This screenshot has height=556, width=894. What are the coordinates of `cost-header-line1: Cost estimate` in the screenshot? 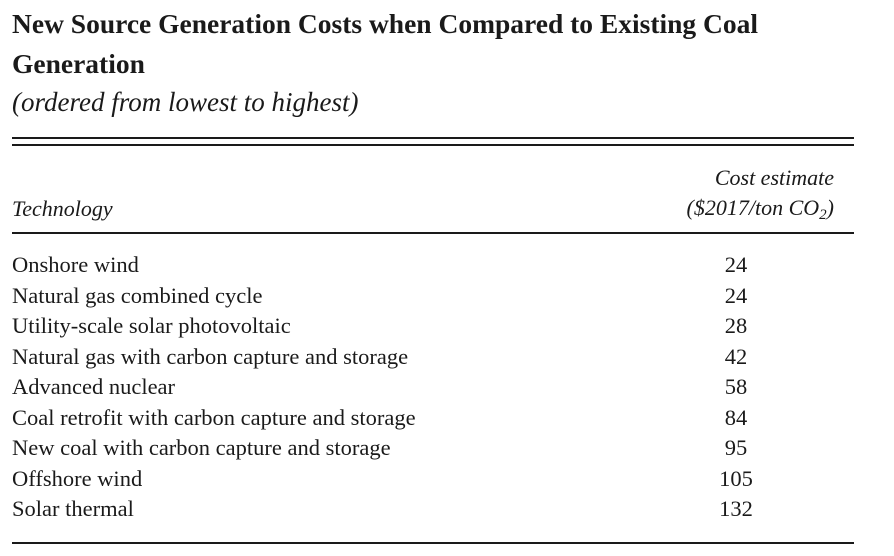 It's located at (774, 177).